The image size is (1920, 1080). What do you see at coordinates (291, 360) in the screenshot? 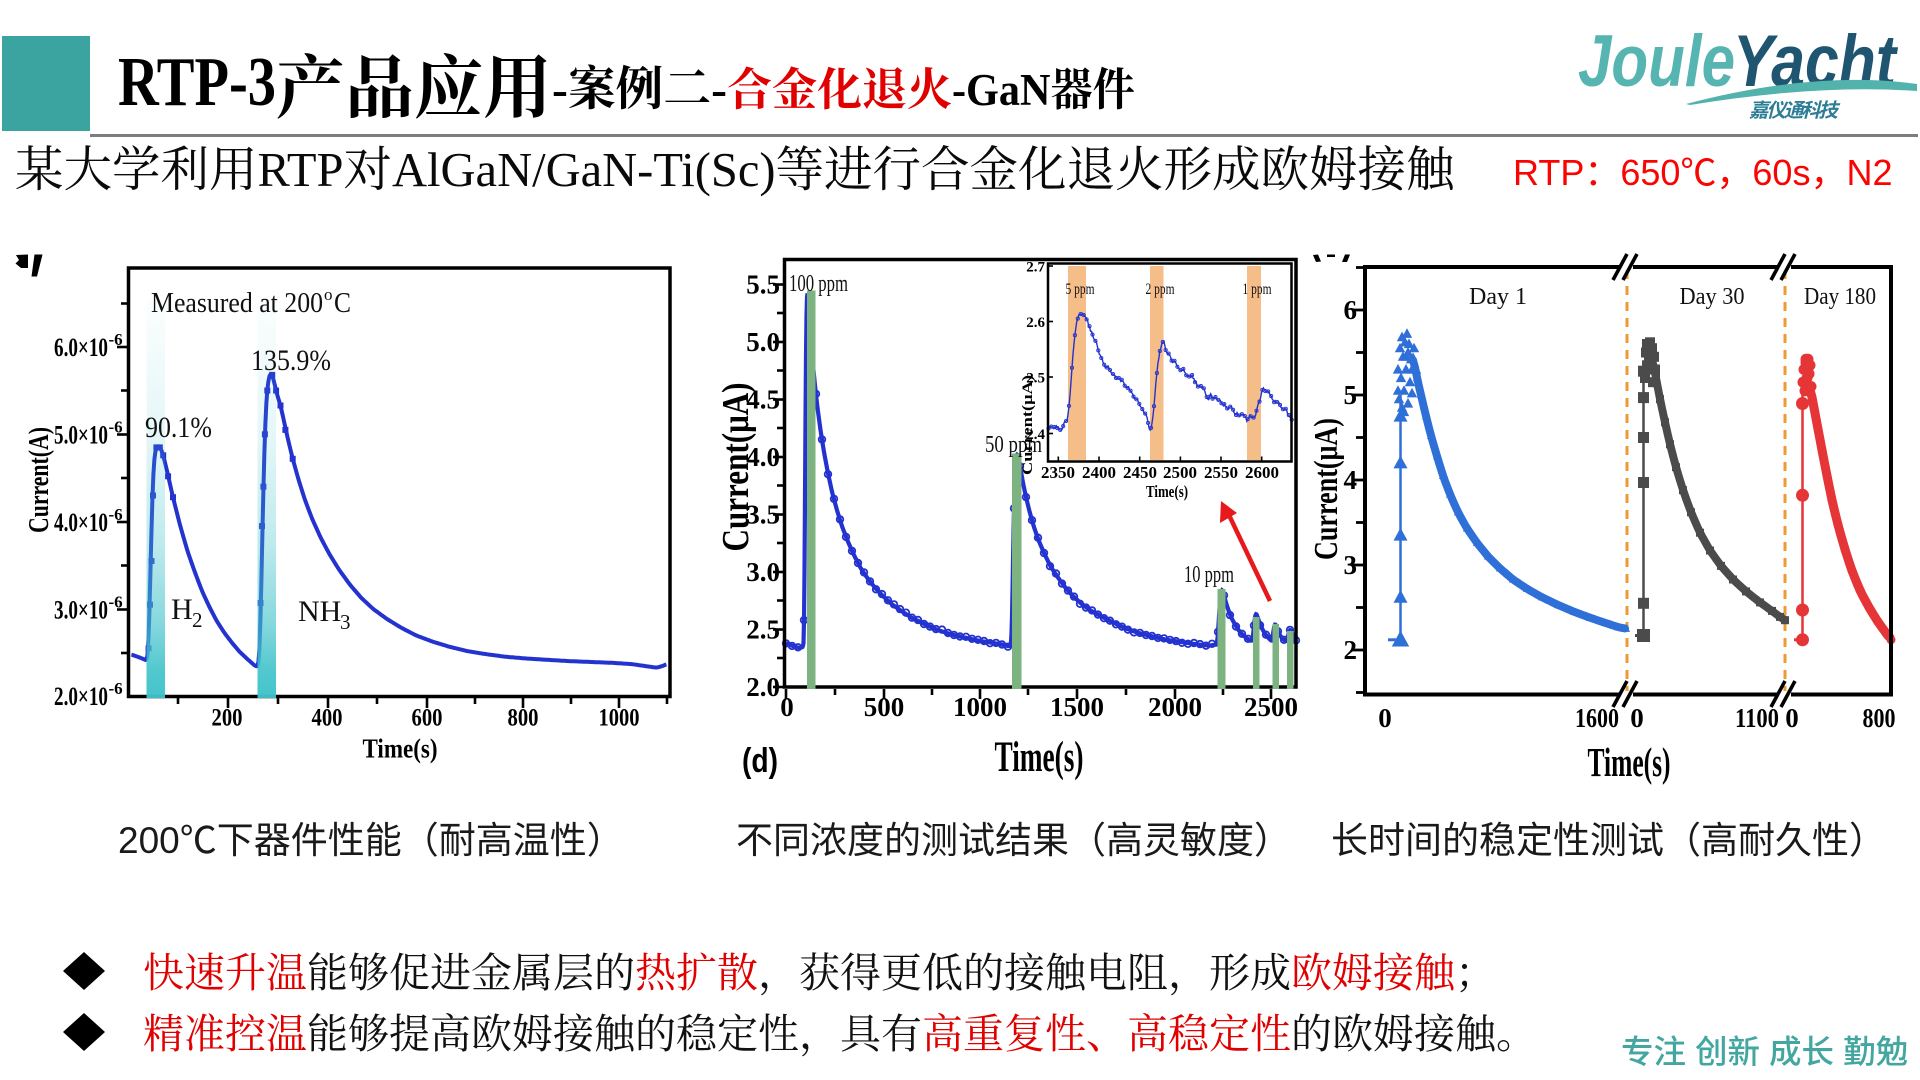
I see `svg-text: 135.9%` at bounding box center [291, 360].